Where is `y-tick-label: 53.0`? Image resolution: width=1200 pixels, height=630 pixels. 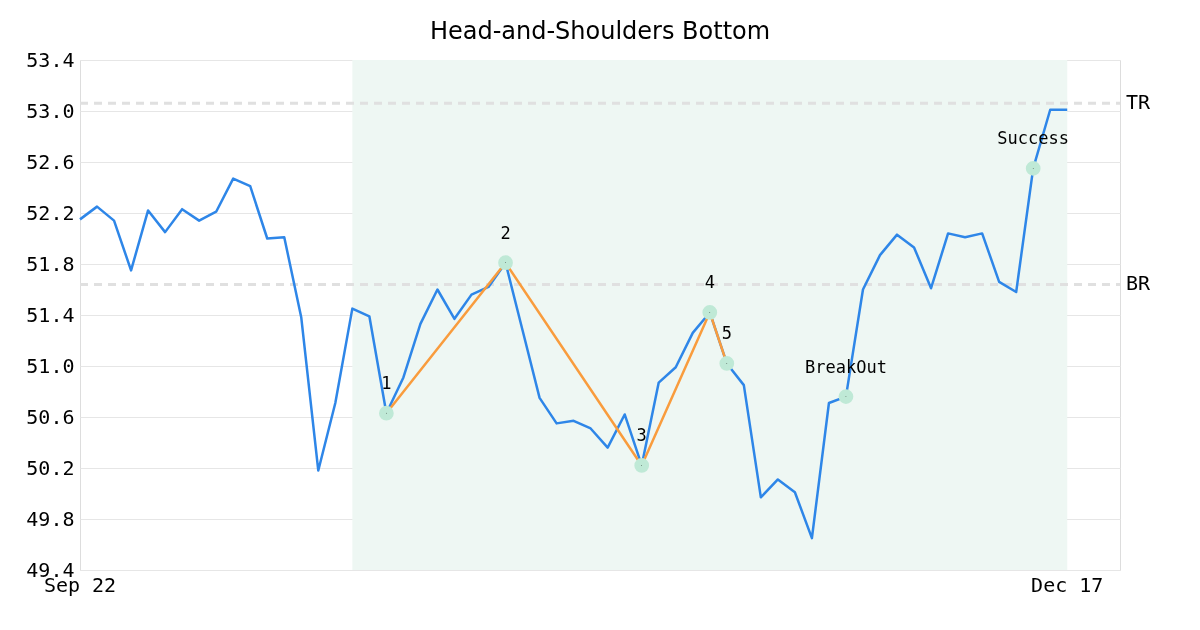 y-tick-label: 53.0 is located at coordinates (50, 110).